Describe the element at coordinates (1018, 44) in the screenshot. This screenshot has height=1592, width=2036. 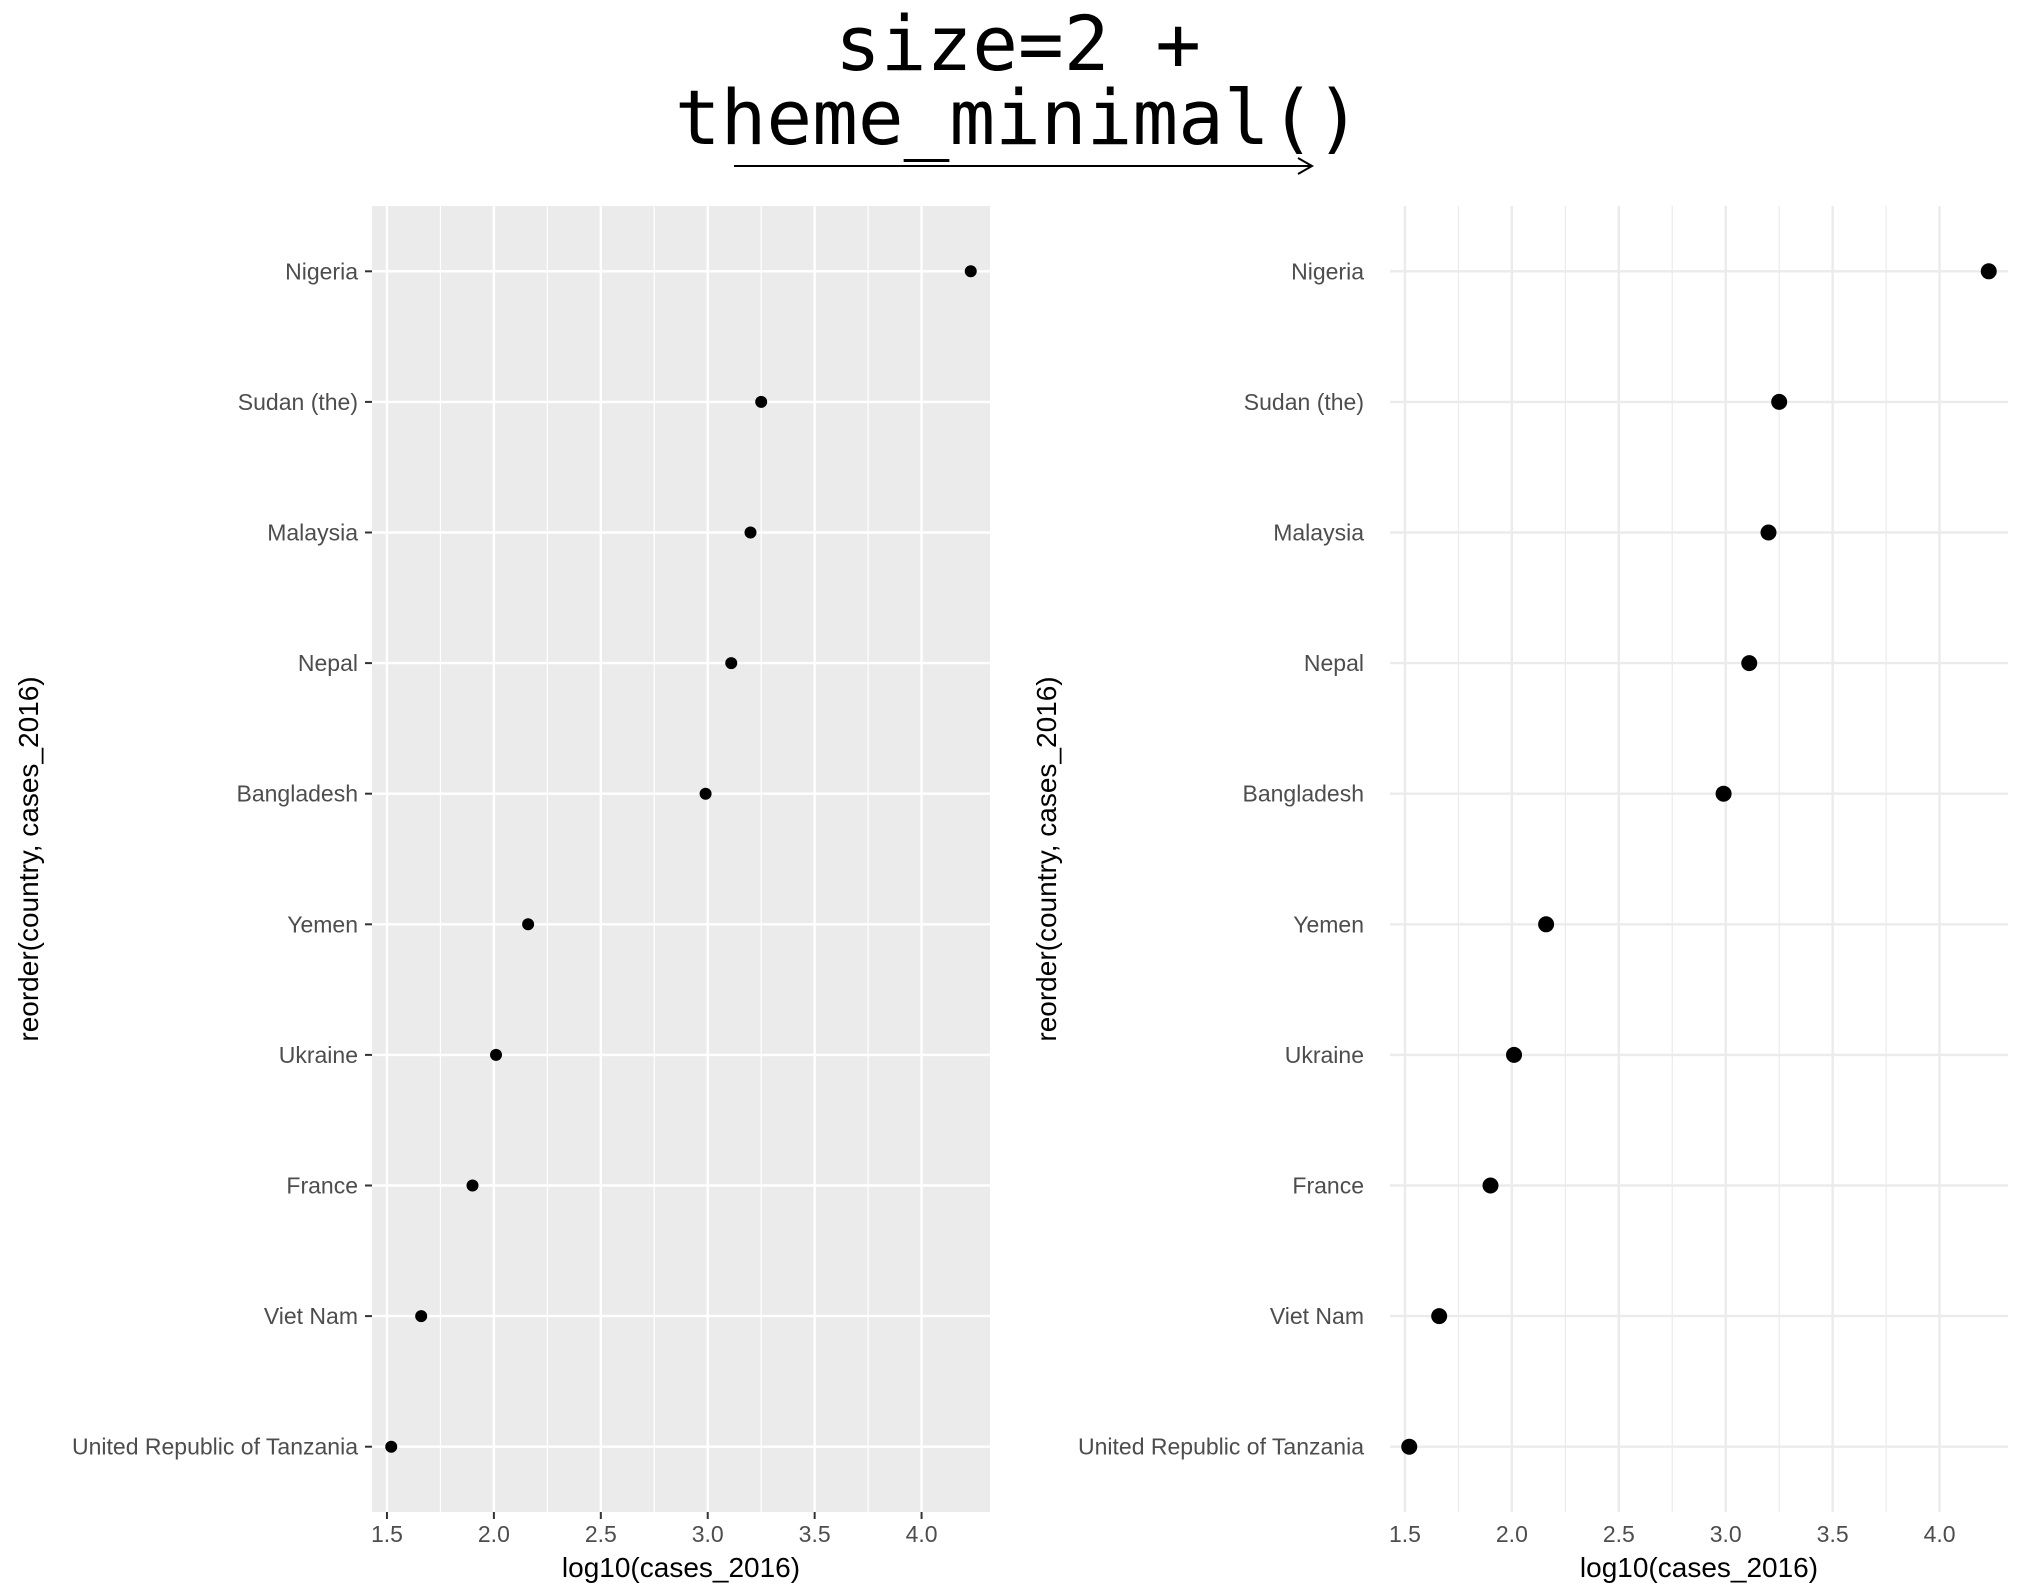
I see `annotation-line-1: size=2 +` at that location.